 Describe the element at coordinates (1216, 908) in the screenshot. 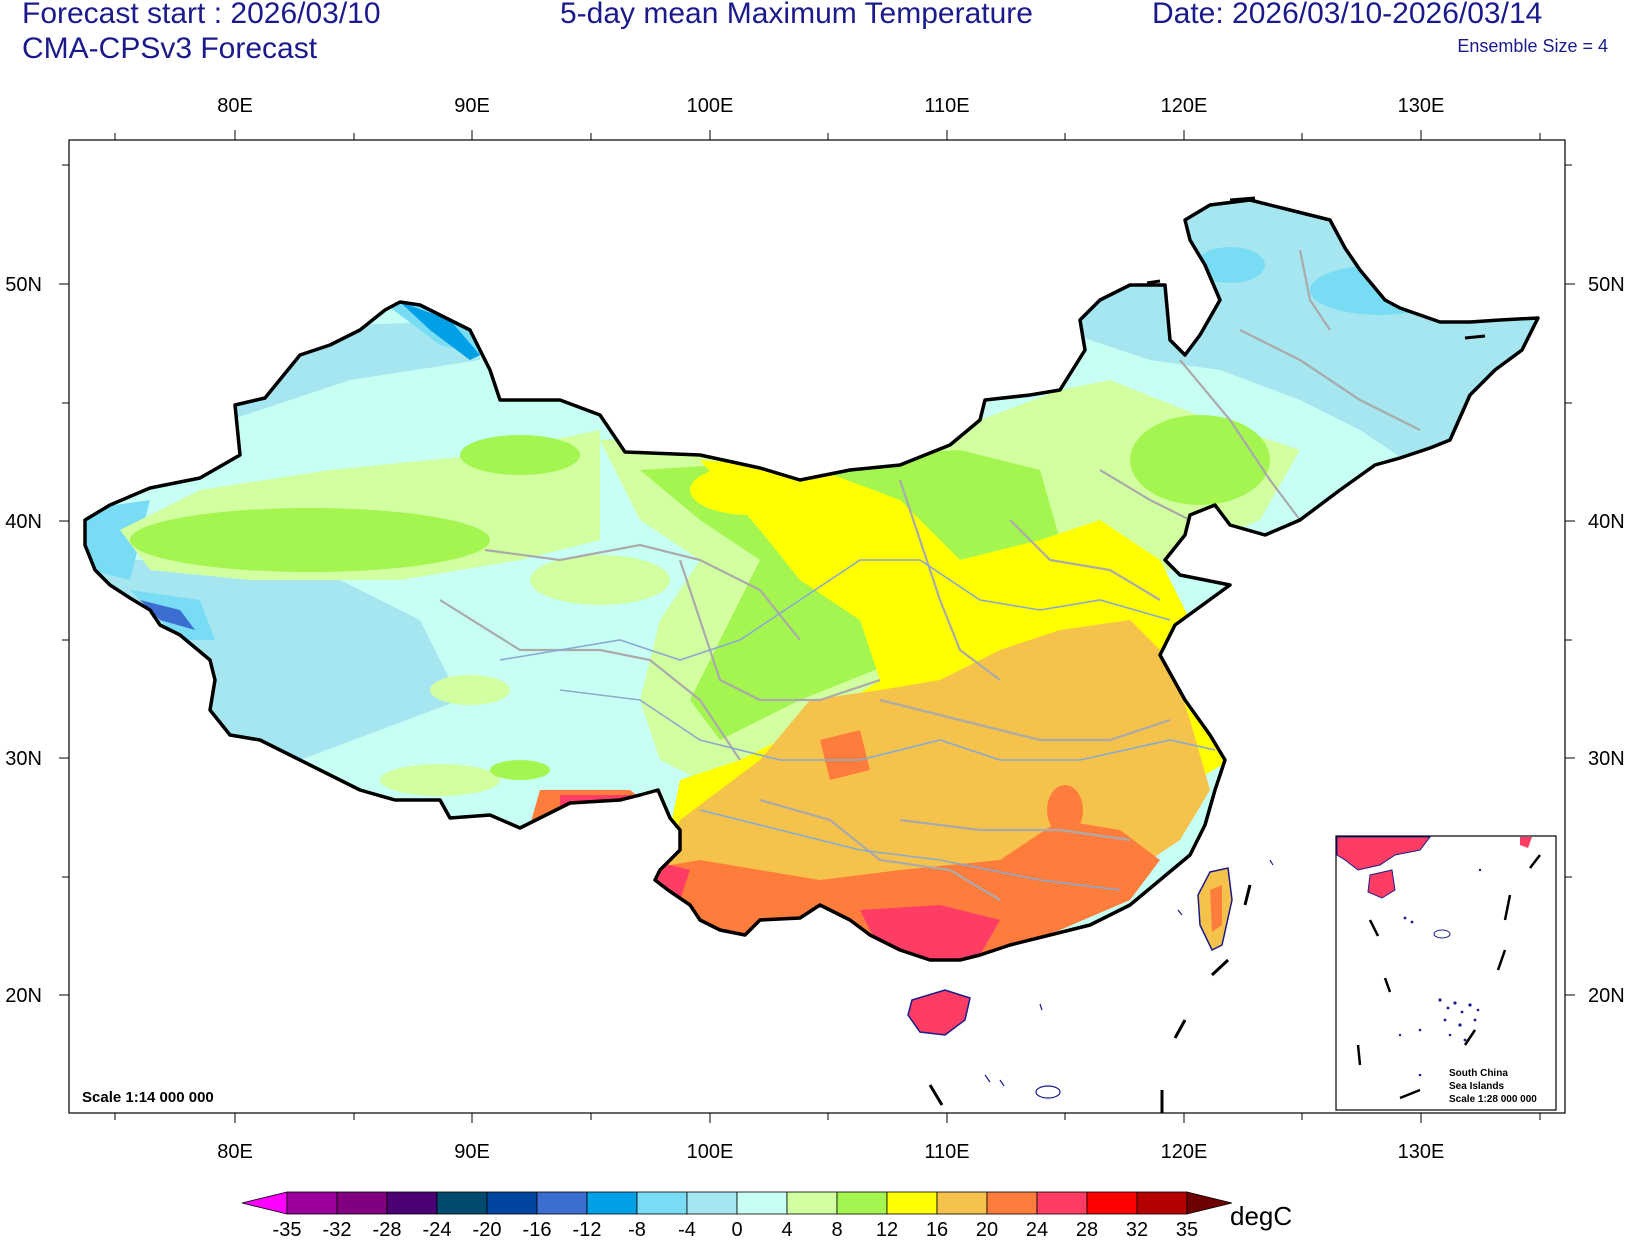

I see `taiwan-warm-core` at that location.